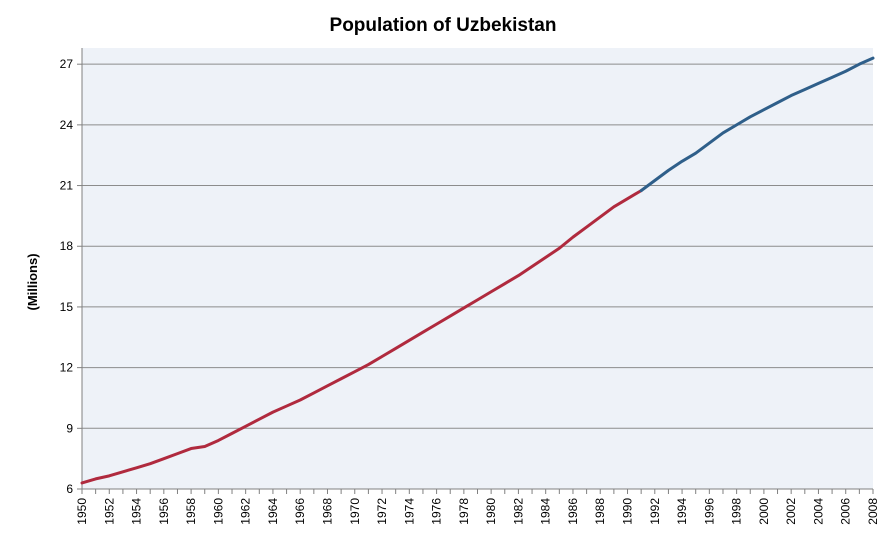 The width and height of the screenshot is (887, 548). Describe the element at coordinates (69, 489) in the screenshot. I see `y-tick-label: 6` at that location.